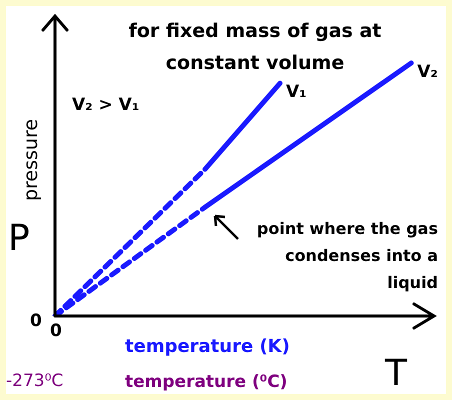  Describe the element at coordinates (427, 72) in the screenshot. I see `series-label: V₂` at that location.